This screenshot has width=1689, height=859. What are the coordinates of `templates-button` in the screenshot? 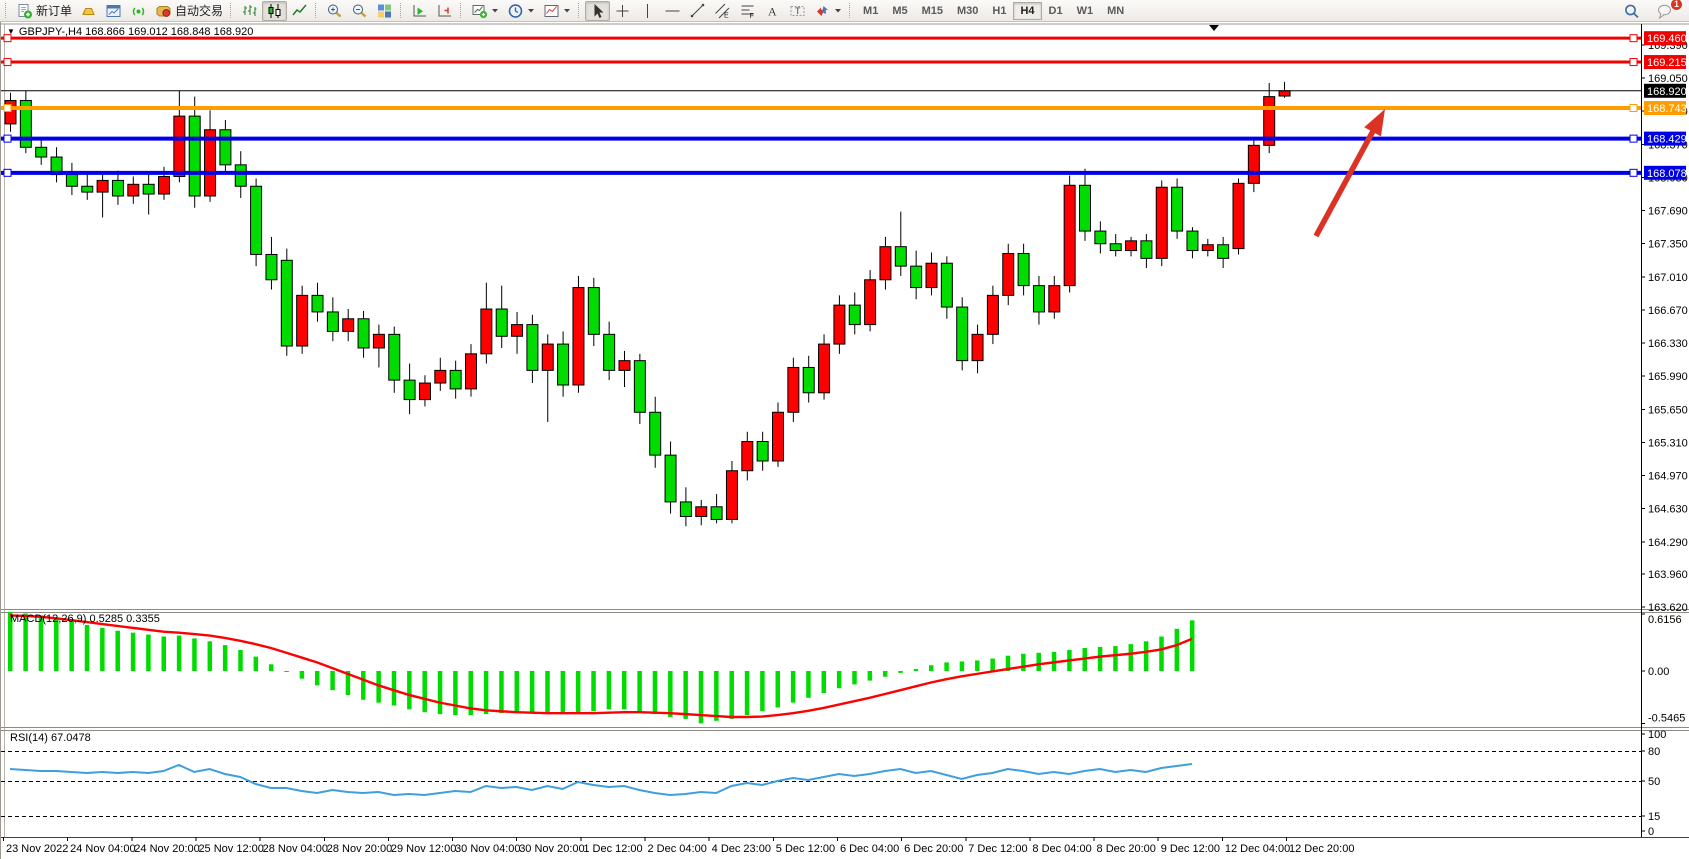 It's located at (557, 11).